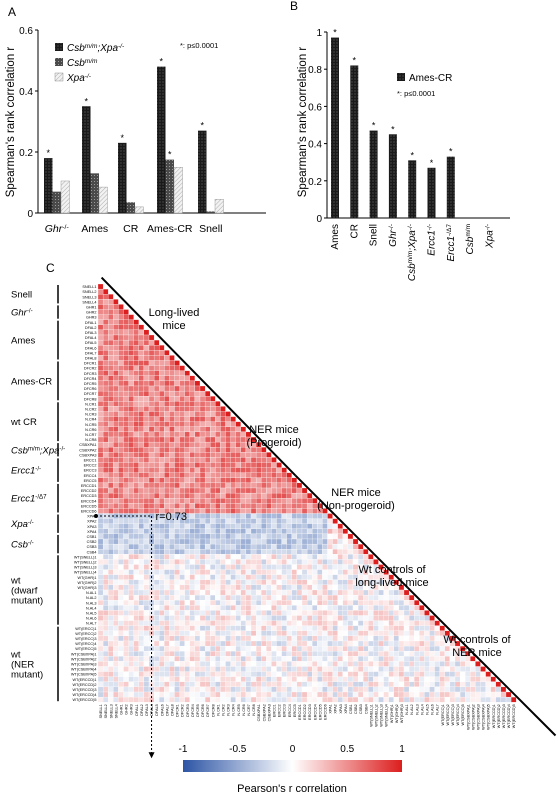  What do you see at coordinates (202, 171) in the screenshot?
I see `bar-snell-csbm-m-xpa` at bounding box center [202, 171].